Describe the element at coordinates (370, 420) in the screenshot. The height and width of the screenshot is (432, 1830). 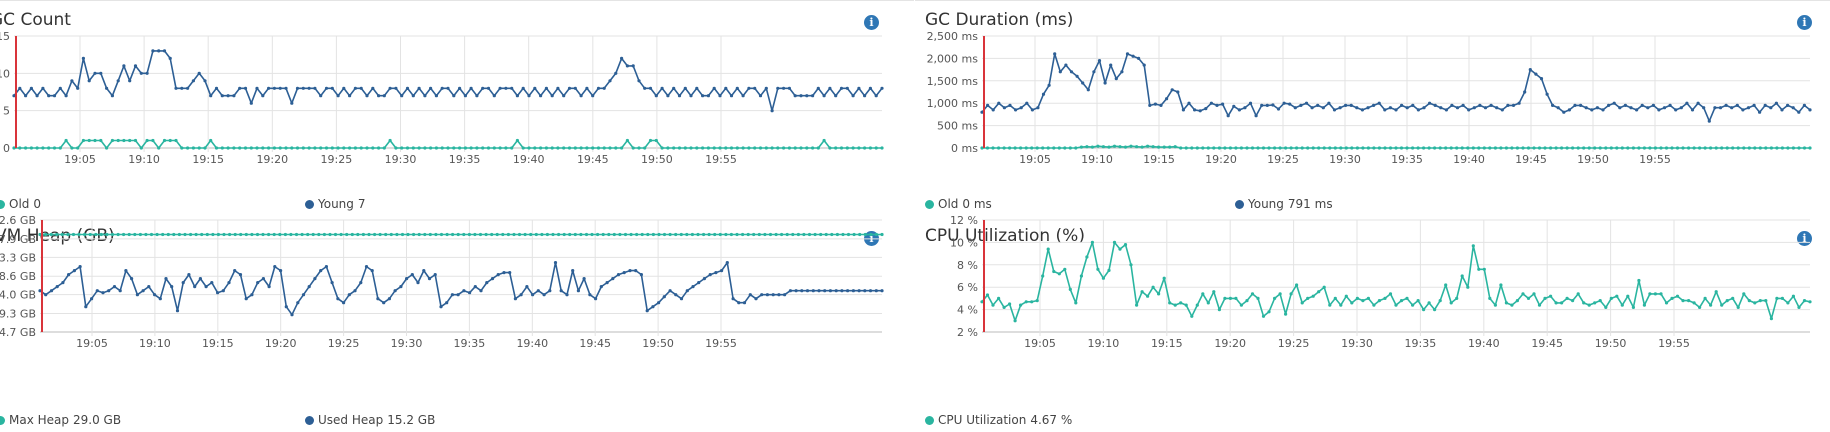
I see `legend-item-used-heap: Used Heap 15.2 GB` at that location.